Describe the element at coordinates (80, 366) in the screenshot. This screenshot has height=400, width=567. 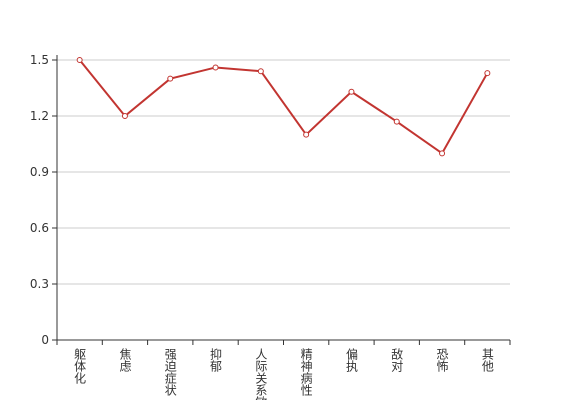
I see `x-tick-label: 躯体化` at that location.